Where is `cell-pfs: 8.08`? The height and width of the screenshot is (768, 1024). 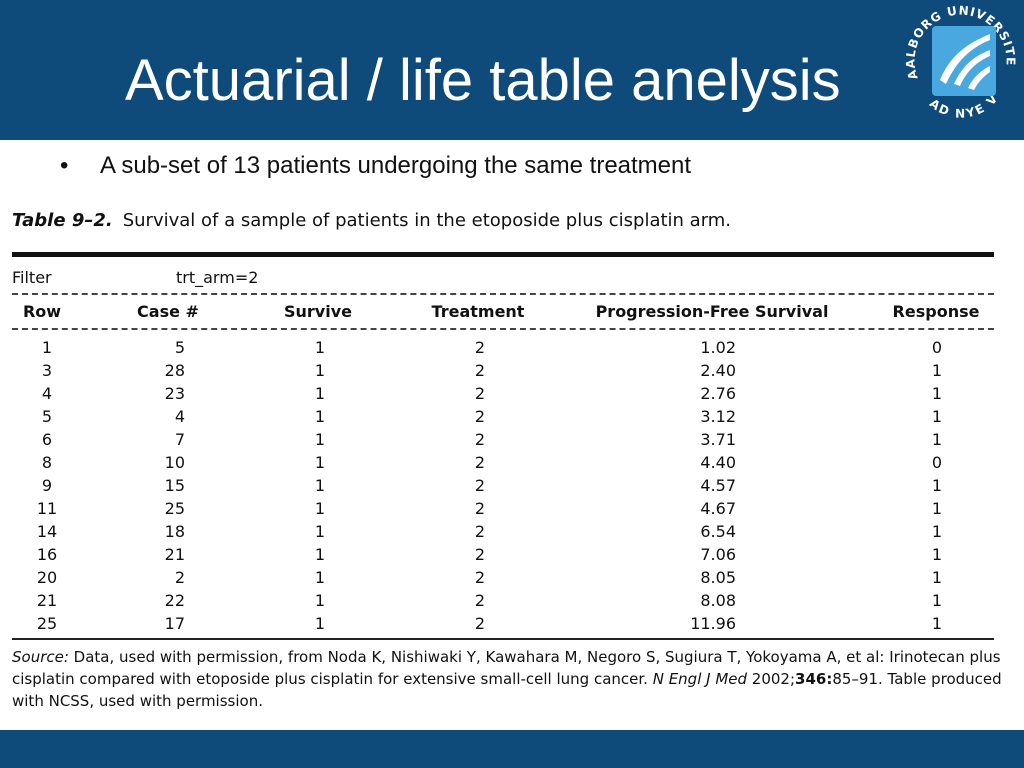 cell-pfs: 8.08 is located at coordinates (718, 600).